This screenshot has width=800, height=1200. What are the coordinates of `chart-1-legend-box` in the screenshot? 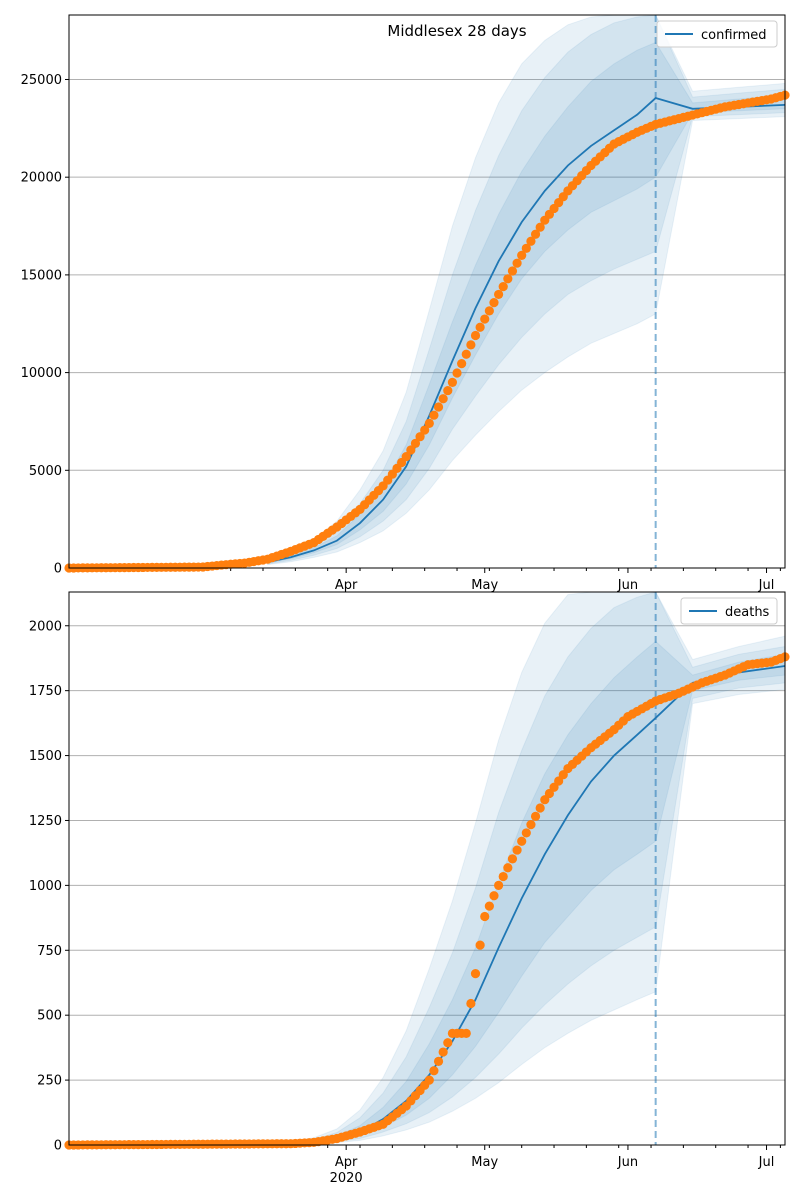 It's located at (729, 611).